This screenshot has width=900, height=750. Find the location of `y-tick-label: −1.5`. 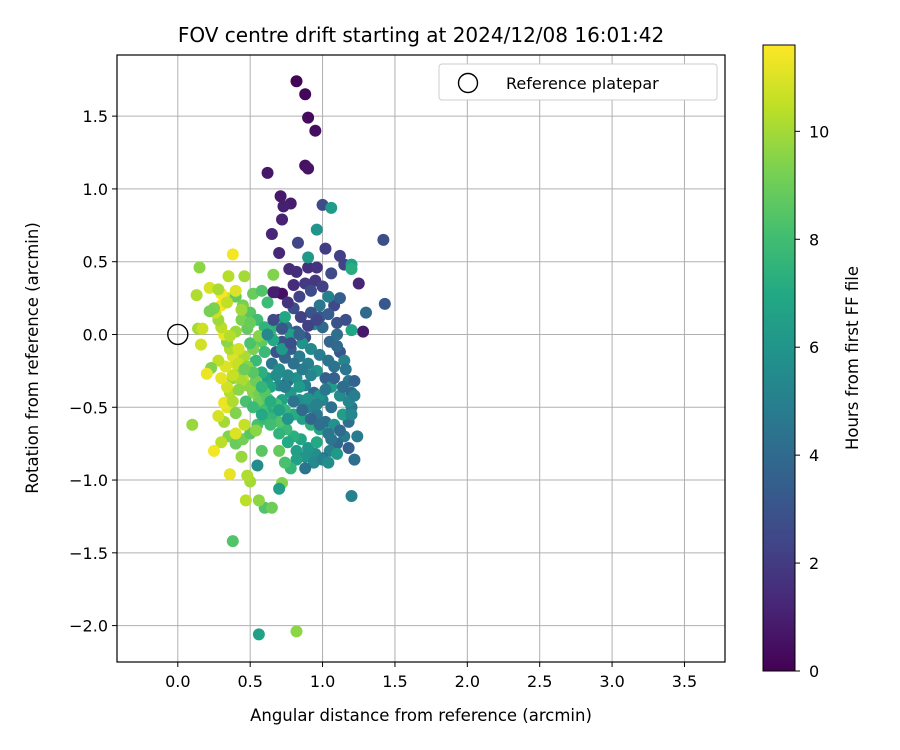

y-tick-label: −1.5 is located at coordinates (88, 553).